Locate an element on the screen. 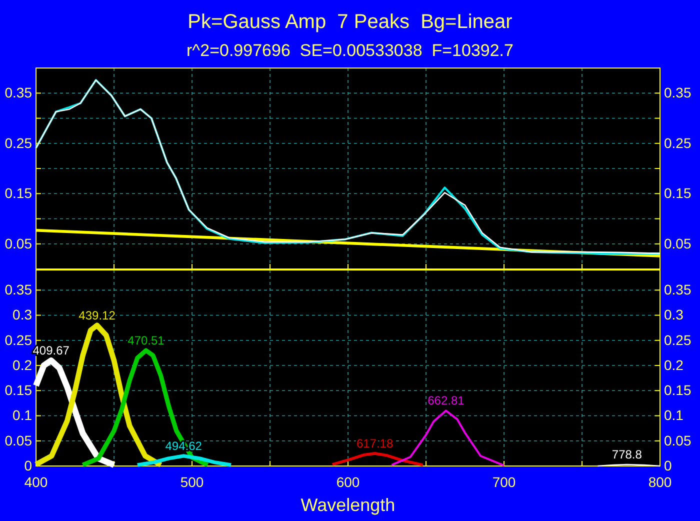  x-tick-label: 700 is located at coordinates (504, 482).